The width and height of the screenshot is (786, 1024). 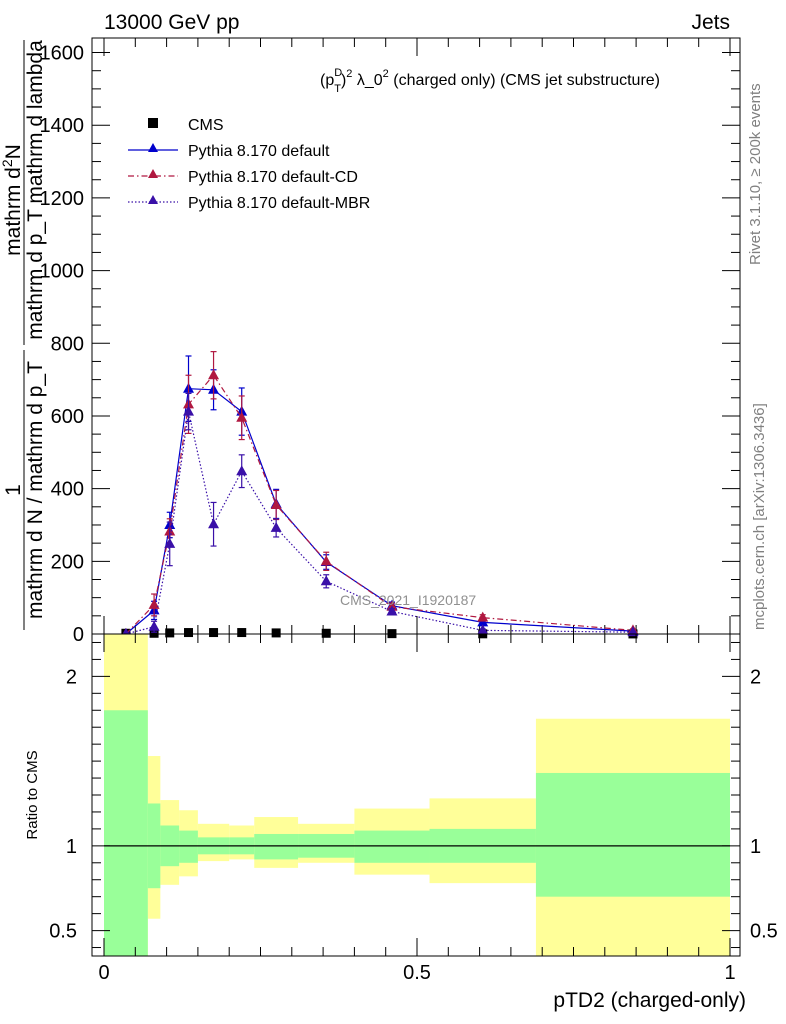 I want to click on main-y-tick-label: 1400, so click(x=62, y=126).